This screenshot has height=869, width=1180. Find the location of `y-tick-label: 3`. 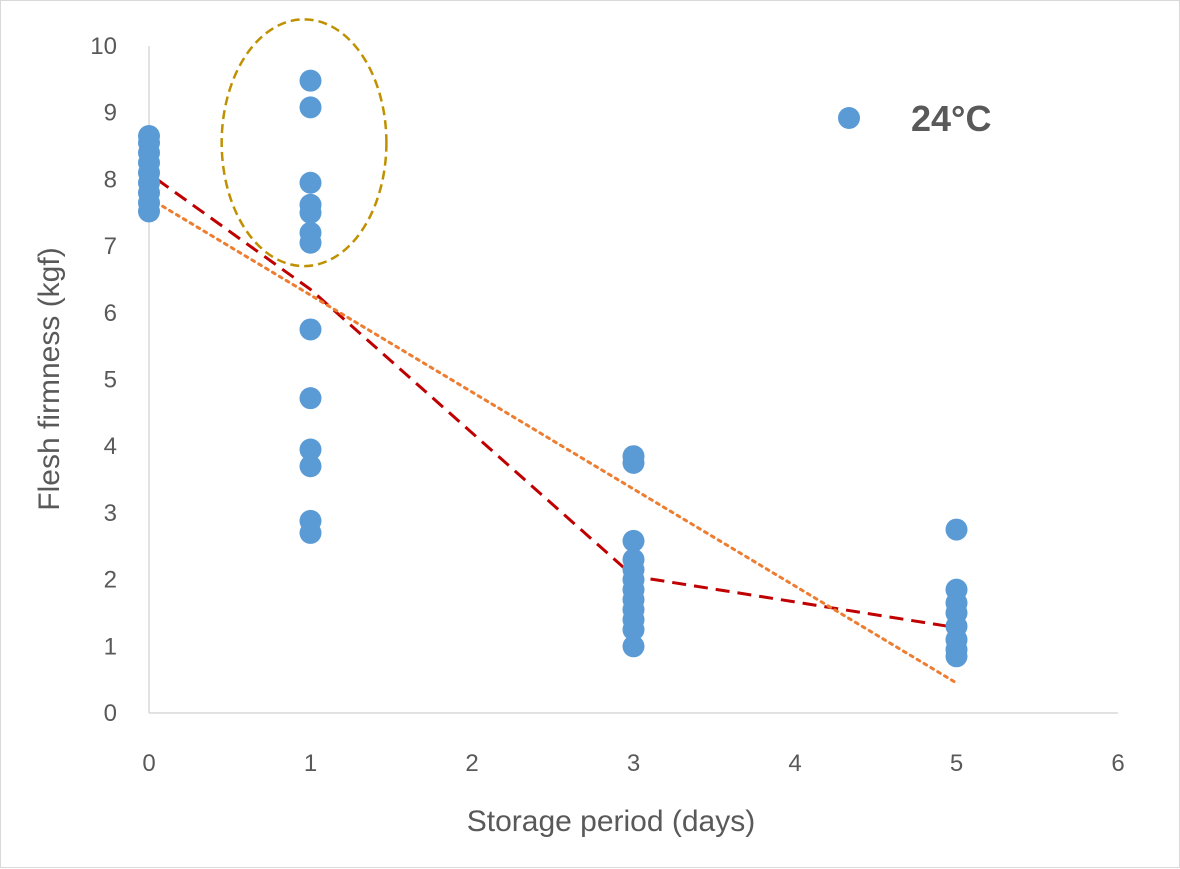

y-tick-label: 3 is located at coordinates (110, 513).